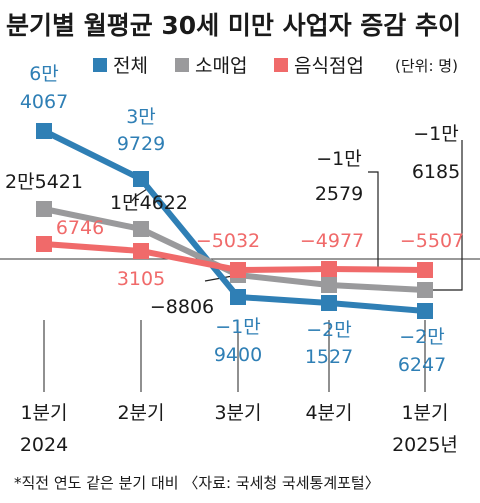 Image resolution: width=480 pixels, height=503 pixels. I want to click on legend-swatch-total, so click(100, 65).